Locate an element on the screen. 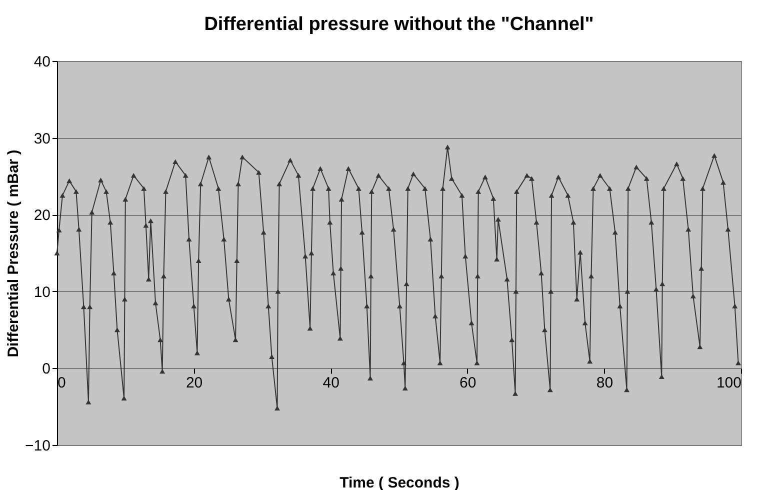 The height and width of the screenshot is (490, 779). y-tick-label: 20 is located at coordinates (42, 215).